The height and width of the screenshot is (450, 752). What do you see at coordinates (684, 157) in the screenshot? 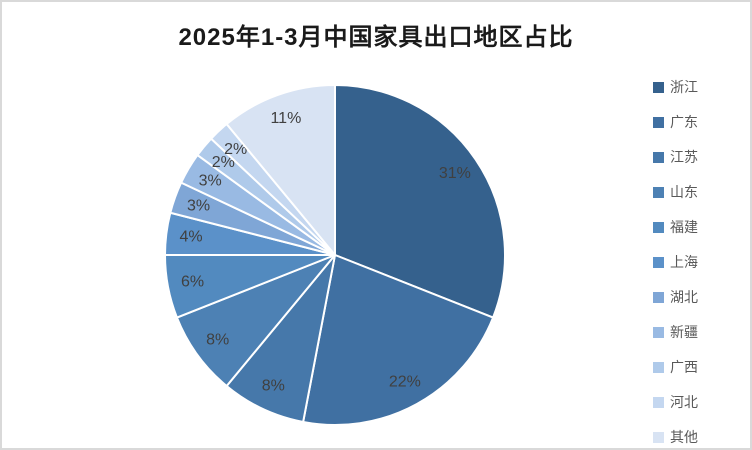
I see `legend-label: 江苏` at bounding box center [684, 157].